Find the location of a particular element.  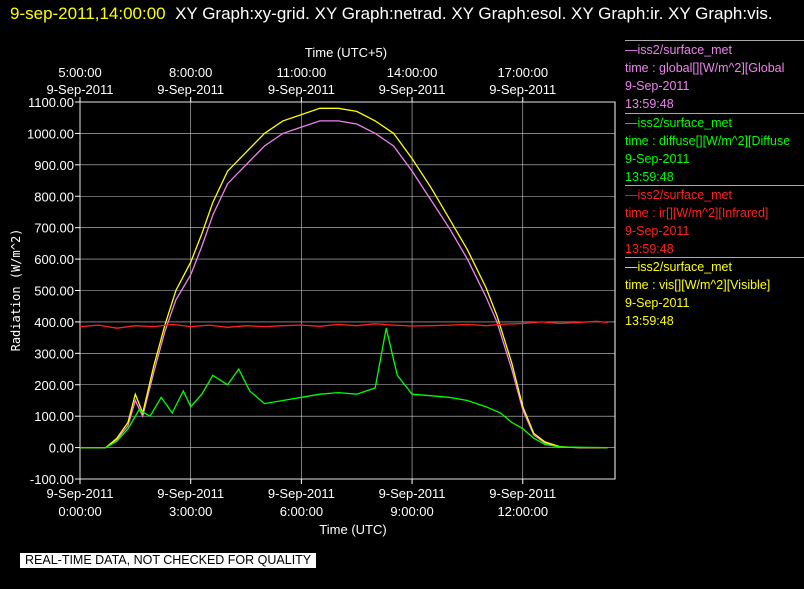

legend-var: time : ir[][W/m^2][Infrared] is located at coordinates (697, 213).